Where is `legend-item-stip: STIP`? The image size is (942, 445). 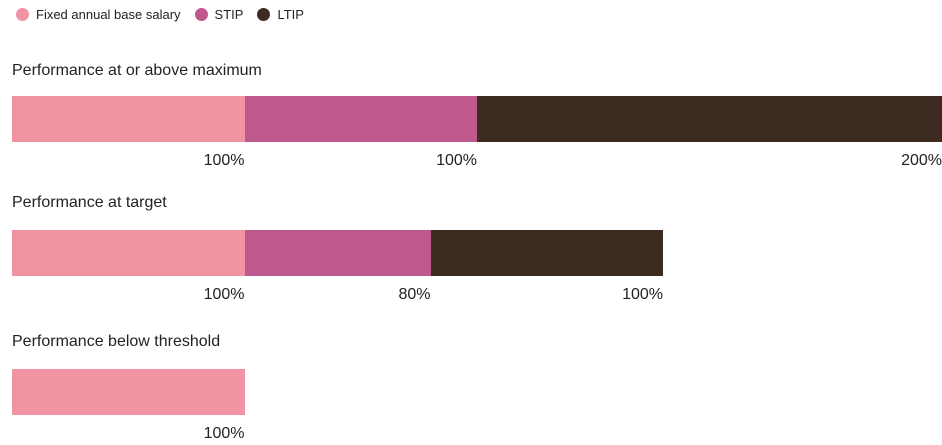 legend-item-stip: STIP is located at coordinates (219, 14).